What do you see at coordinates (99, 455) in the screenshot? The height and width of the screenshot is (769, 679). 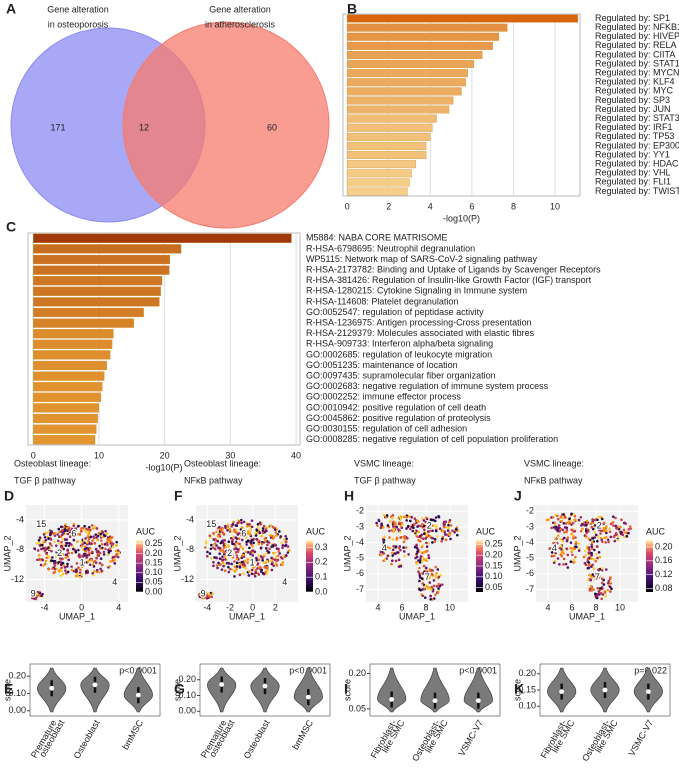 I see `x-tick-label: 10` at bounding box center [99, 455].